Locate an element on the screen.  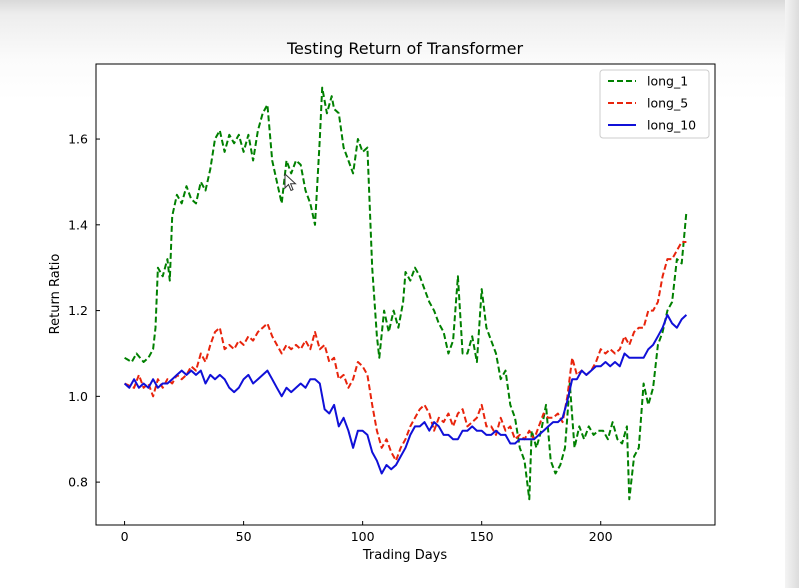
legend-label-long-5: long_5 is located at coordinates (667, 103).